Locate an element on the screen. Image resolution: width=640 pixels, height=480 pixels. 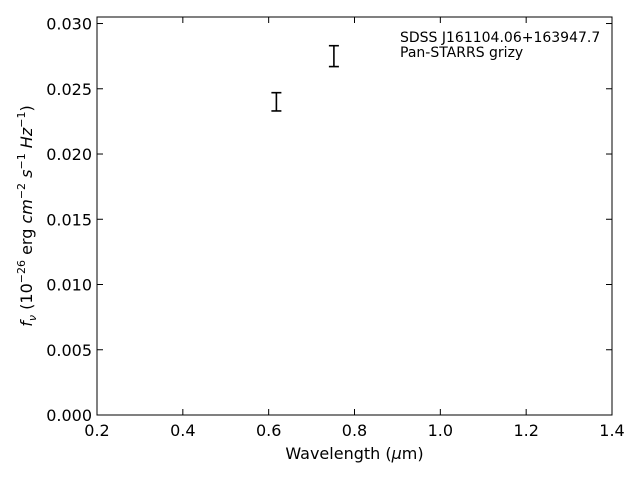
x-axis-label: Wavelength (μm) is located at coordinates (354, 453).